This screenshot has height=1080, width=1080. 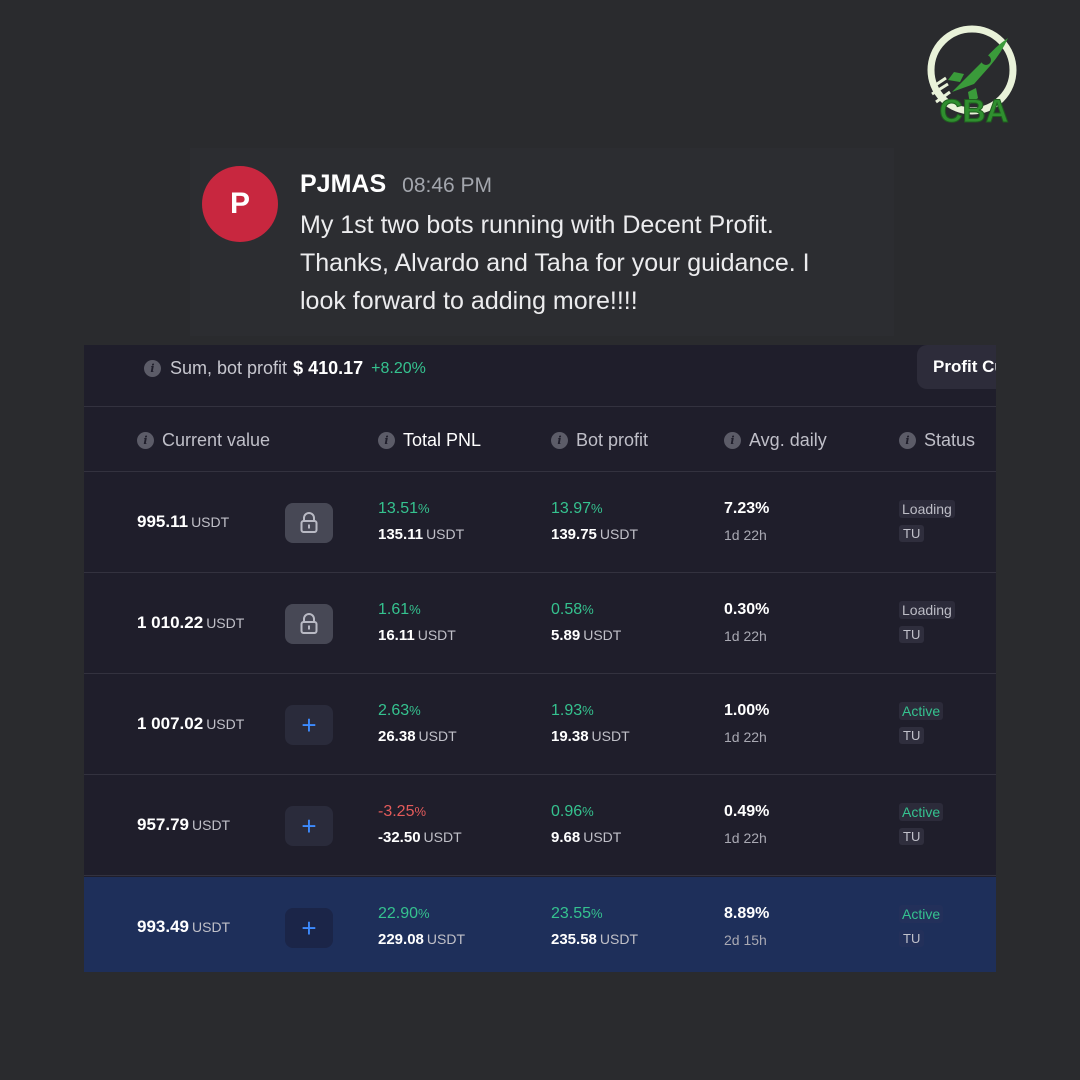 I want to click on avg-daily: 0.49% 1d 22h, so click(x=747, y=824).